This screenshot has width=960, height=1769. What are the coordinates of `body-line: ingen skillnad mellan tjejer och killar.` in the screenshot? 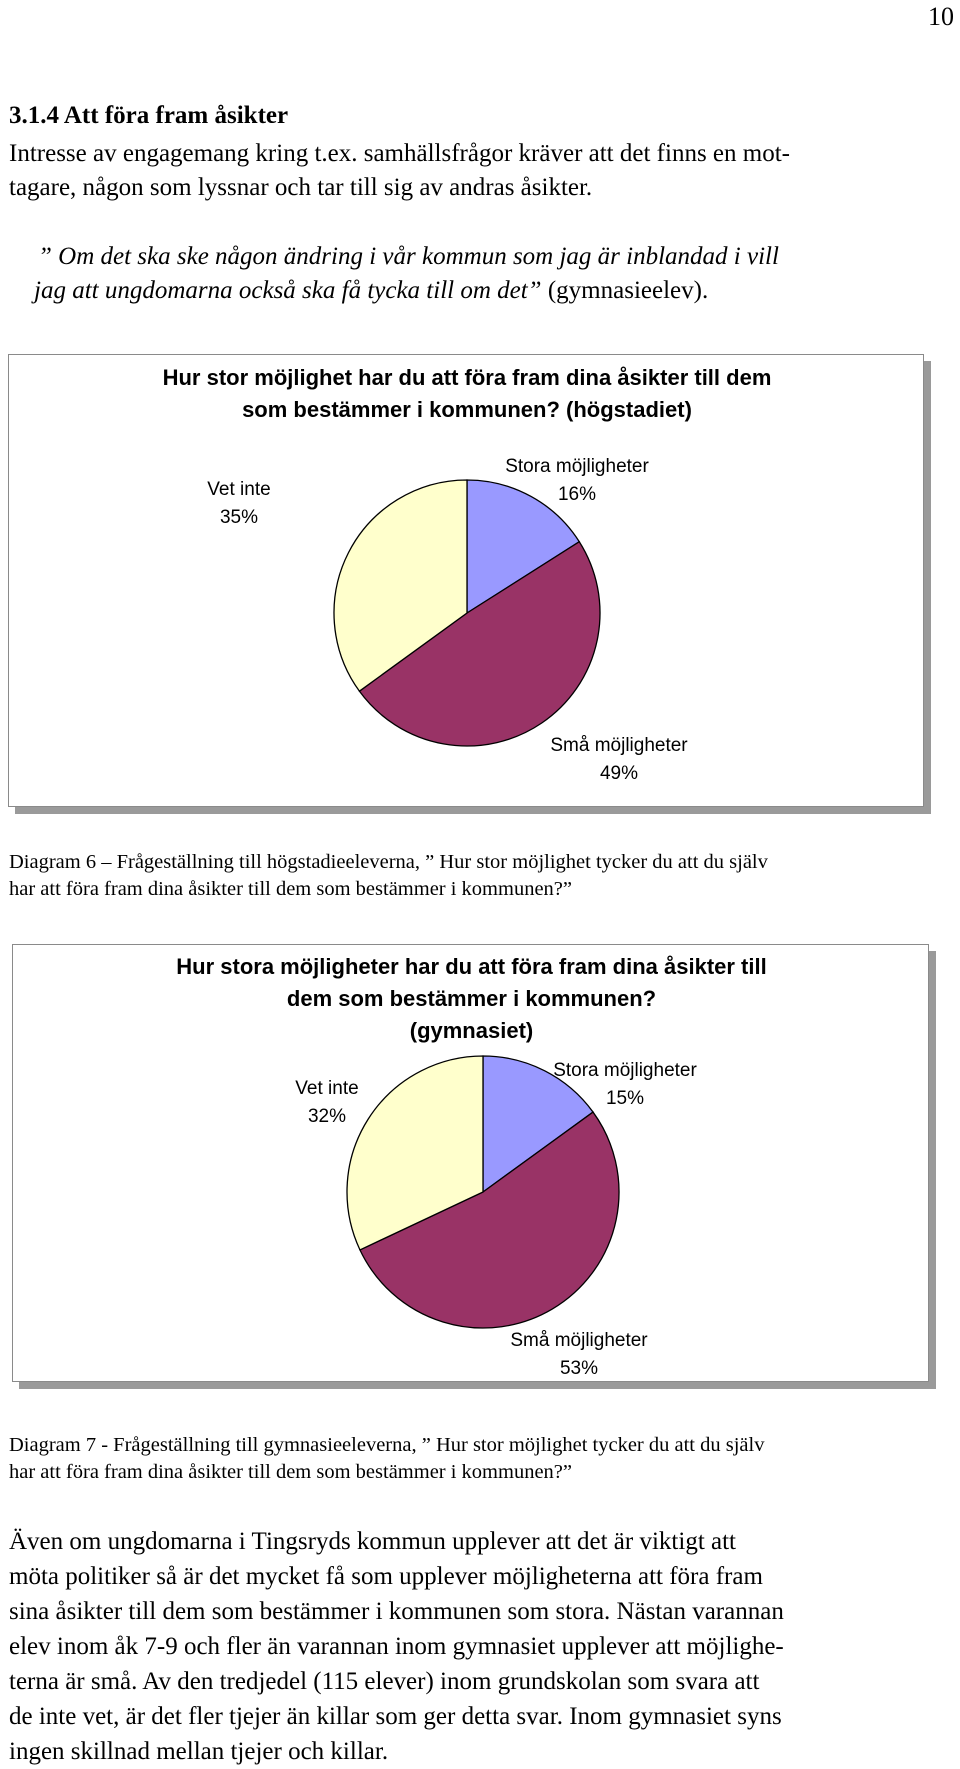 It's located at (199, 1751).